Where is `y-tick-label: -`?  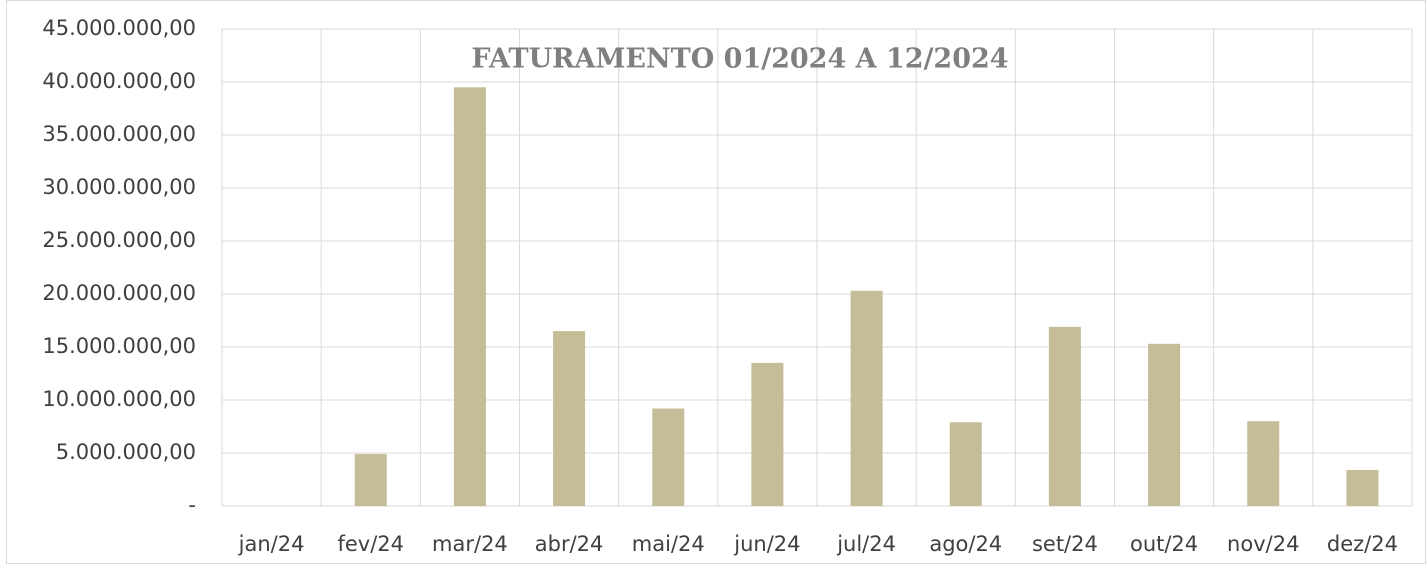 y-tick-label: - is located at coordinates (192, 505).